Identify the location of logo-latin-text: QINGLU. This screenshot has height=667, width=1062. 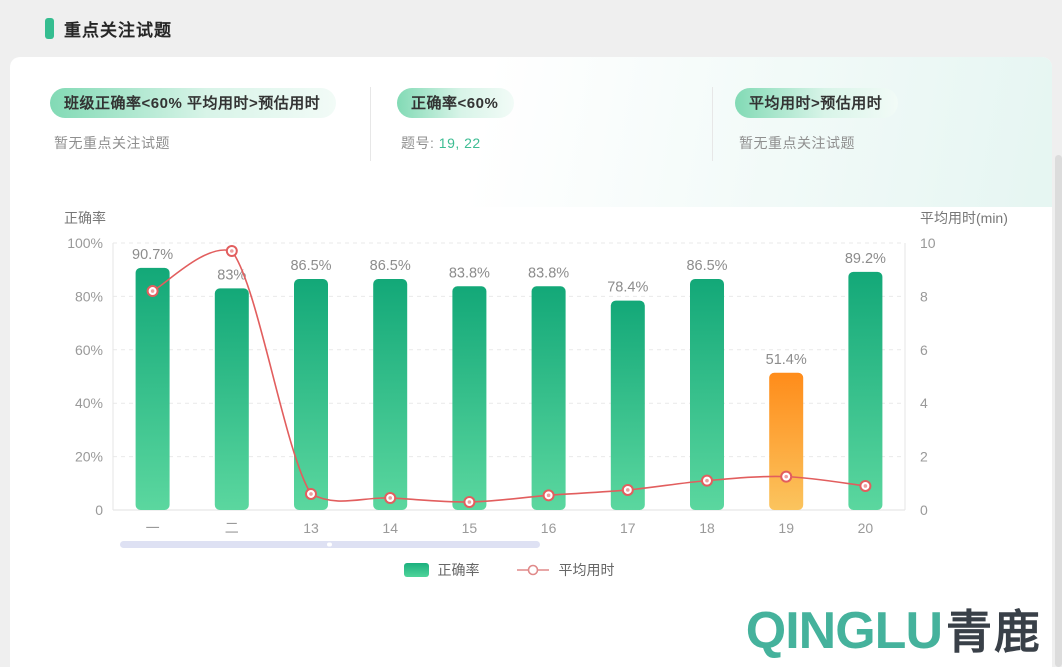
(844, 631).